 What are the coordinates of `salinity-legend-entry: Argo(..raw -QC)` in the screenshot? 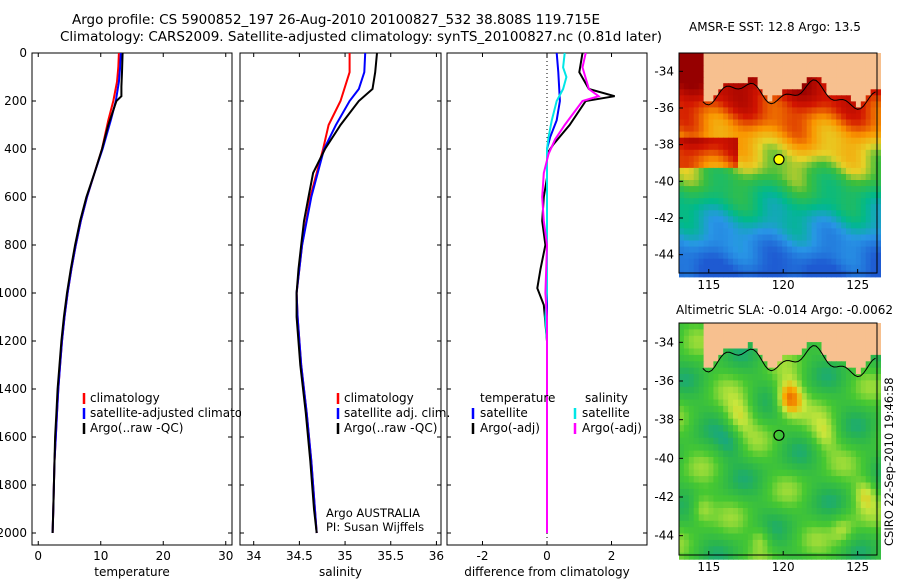 It's located at (390, 428).